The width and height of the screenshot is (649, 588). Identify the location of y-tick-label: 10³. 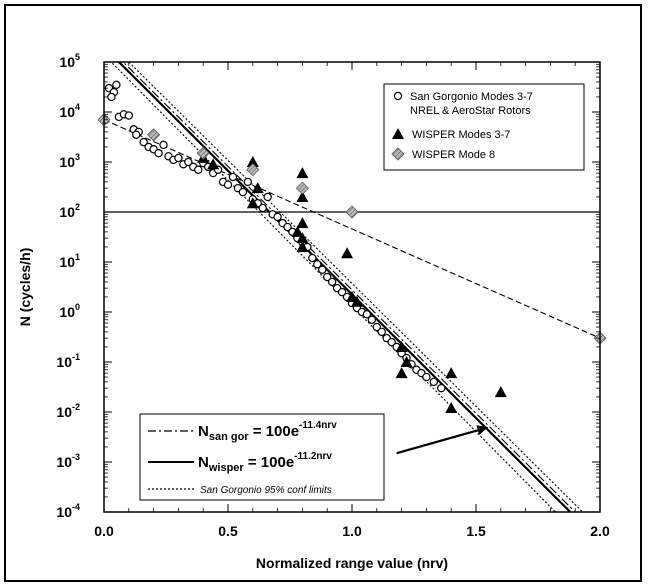
(69, 161).